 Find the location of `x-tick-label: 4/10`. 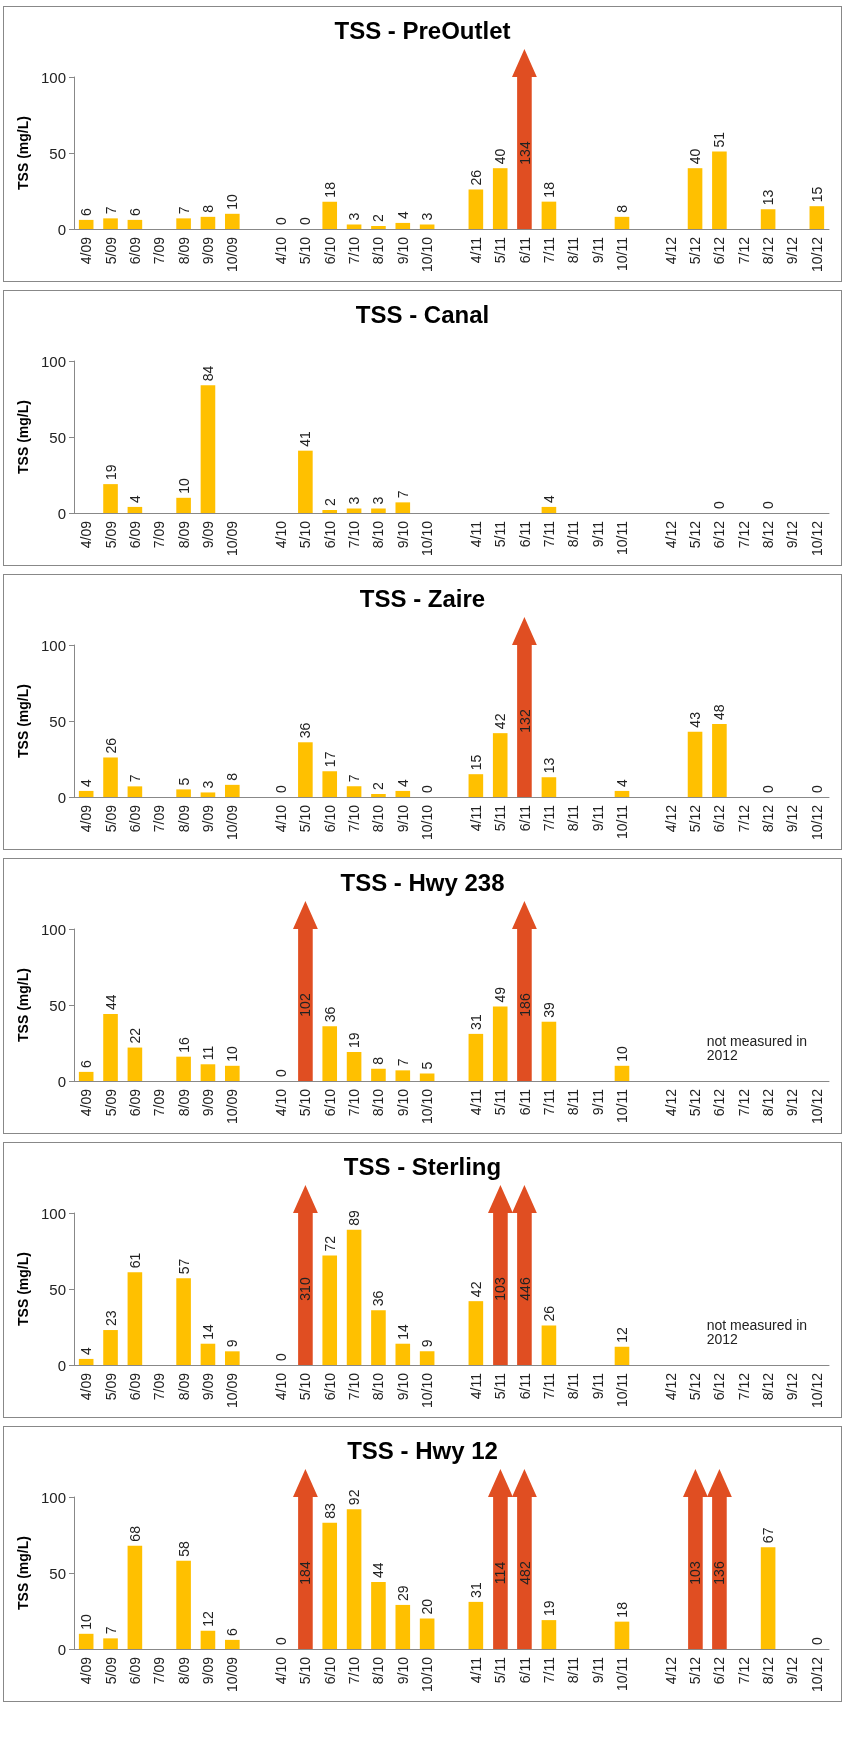

x-tick-label: 4/10 is located at coordinates (281, 1670).